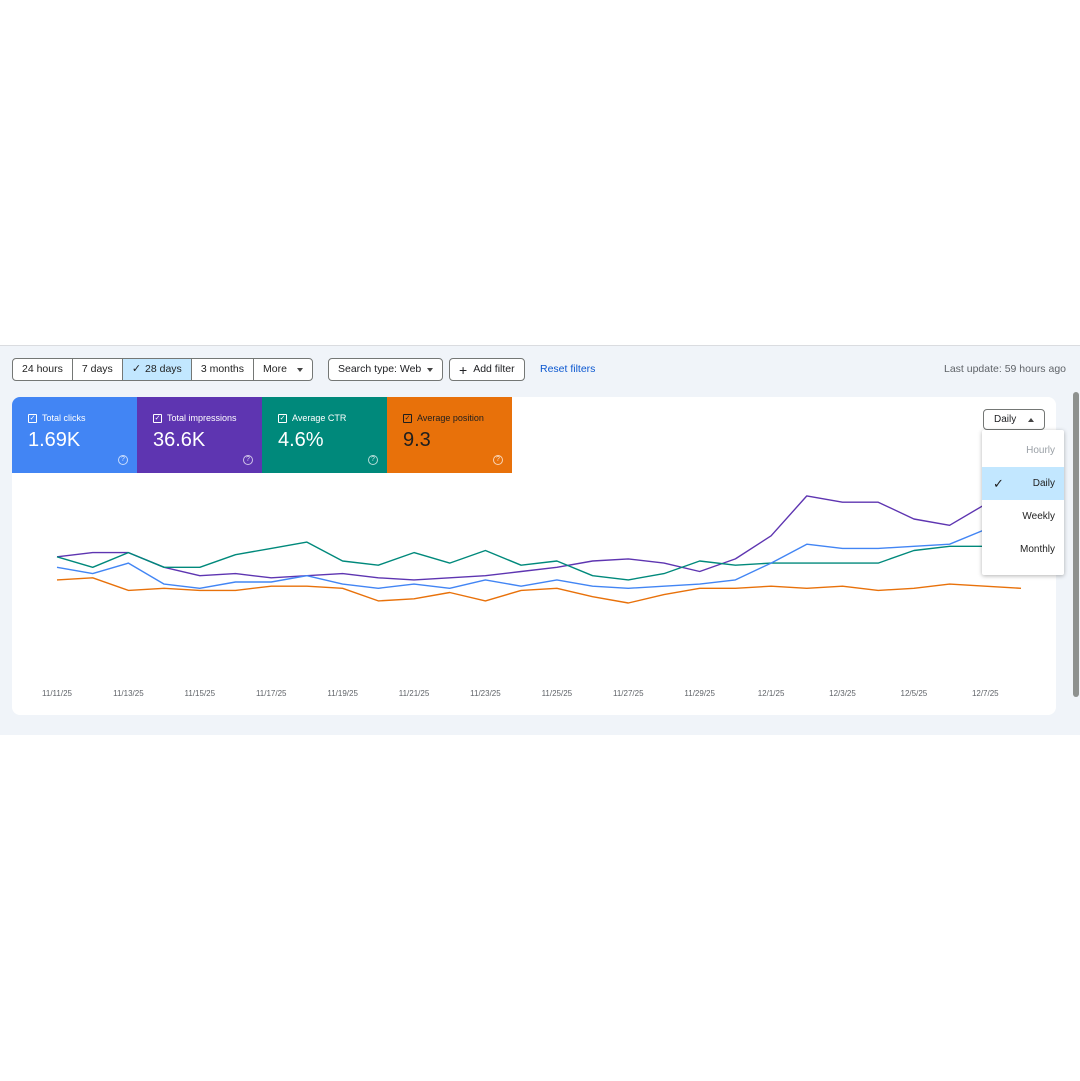 Image resolution: width=1080 pixels, height=1081 pixels. I want to click on series-line-average-position, so click(539, 590).